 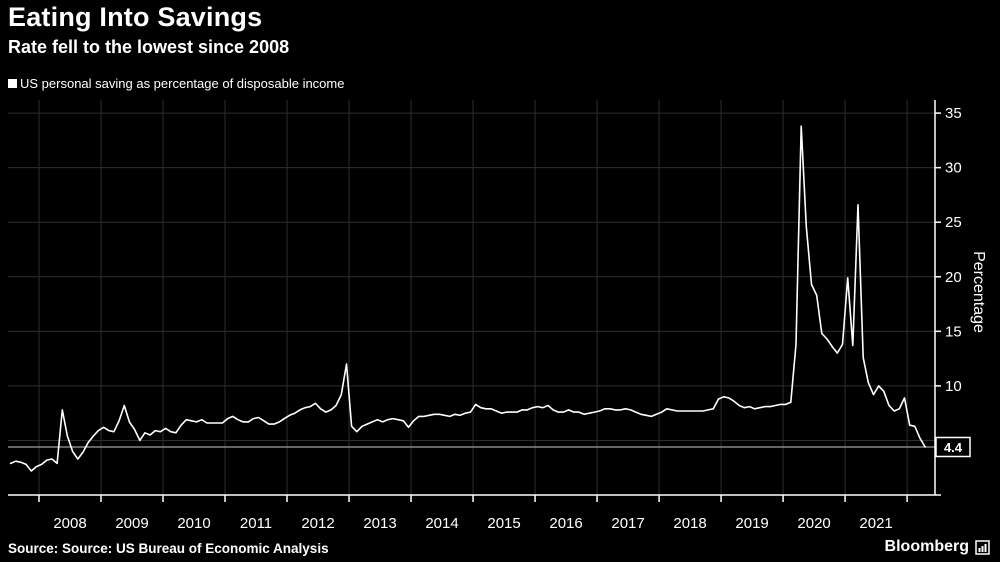 What do you see at coordinates (953, 168) in the screenshot?
I see `y-tick-label: 30` at bounding box center [953, 168].